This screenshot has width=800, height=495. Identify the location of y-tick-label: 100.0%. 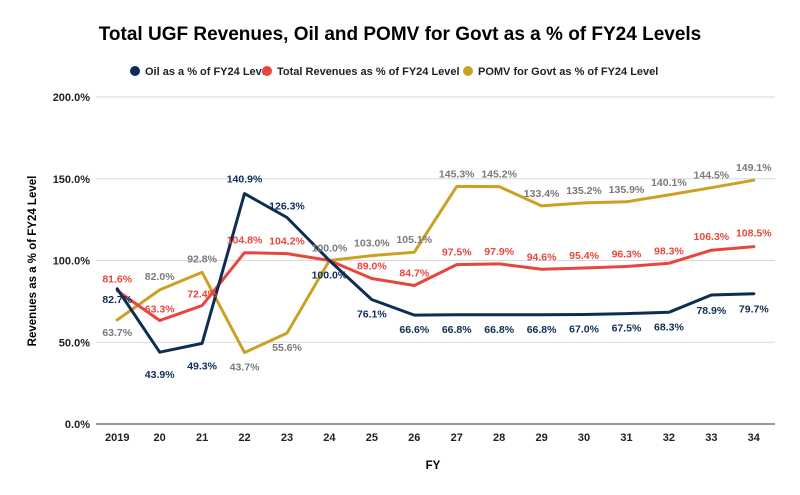
(72, 262).